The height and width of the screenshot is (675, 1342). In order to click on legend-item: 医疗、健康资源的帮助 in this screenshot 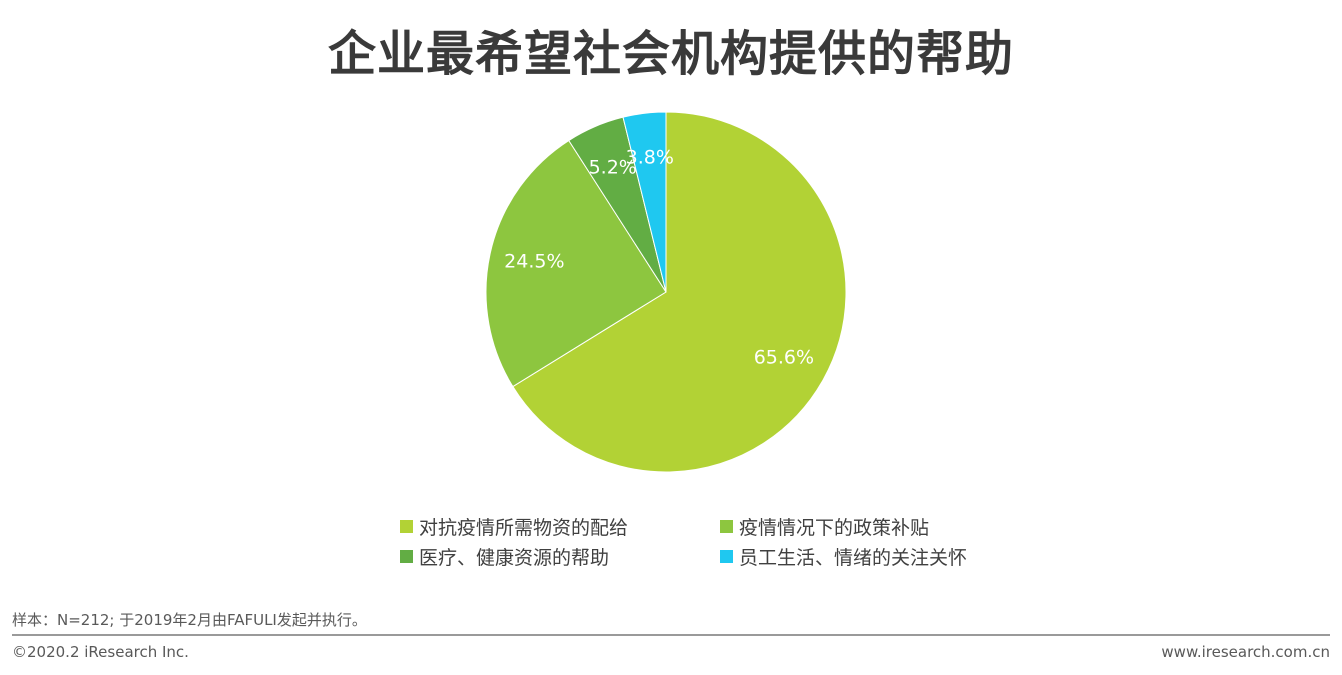, I will do `click(560, 556)`.